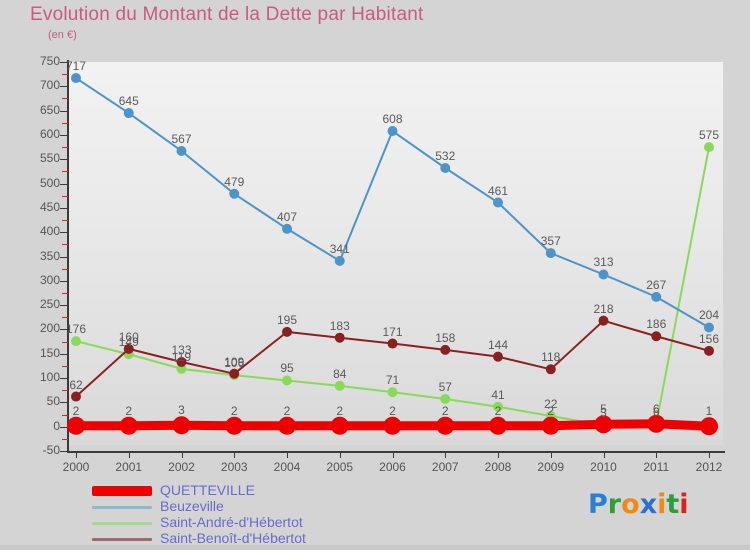 The width and height of the screenshot is (750, 550). Describe the element at coordinates (445, 467) in the screenshot. I see `x-axis-label: 2007` at that location.